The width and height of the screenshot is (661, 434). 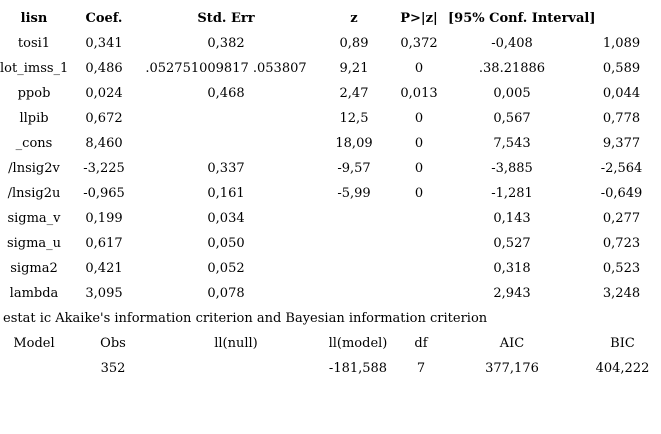 I want to click on coef-cell: 0,024, so click(x=104, y=93).